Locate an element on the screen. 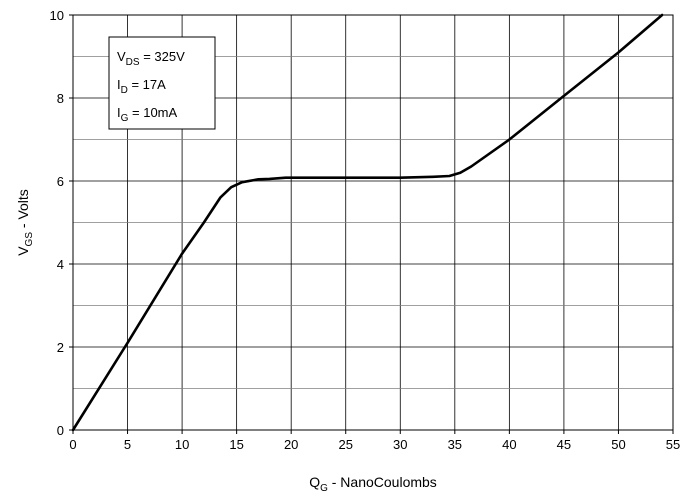 This screenshot has width=683, height=494. x-axis-label-sub: G is located at coordinates (324, 488).